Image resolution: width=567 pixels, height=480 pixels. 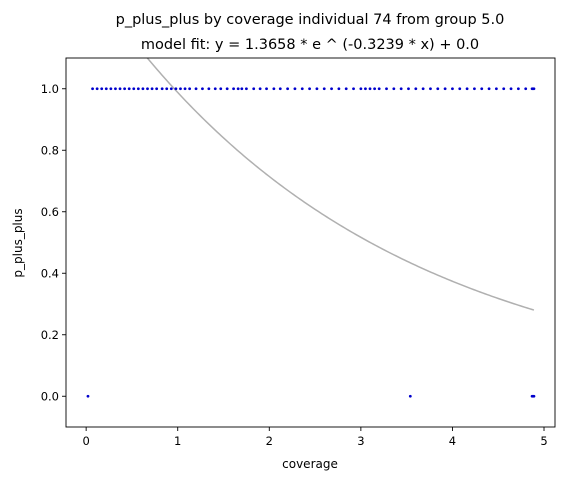 What do you see at coordinates (177, 441) in the screenshot?
I see `x-tick-label: 1` at bounding box center [177, 441].